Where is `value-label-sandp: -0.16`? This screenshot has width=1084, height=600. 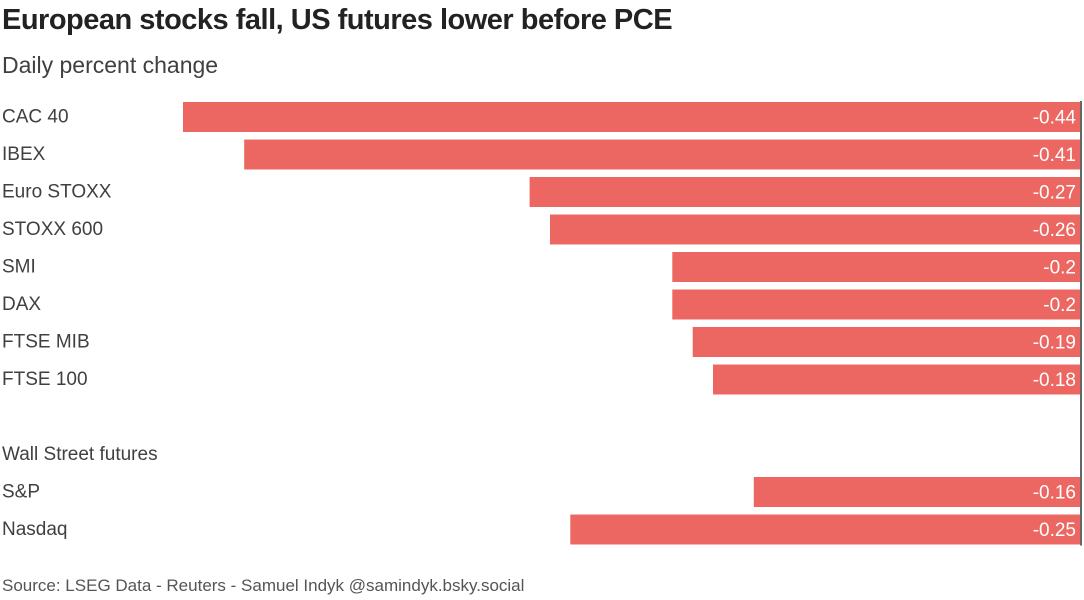
value-label-sandp: -0.16 is located at coordinates (1054, 493).